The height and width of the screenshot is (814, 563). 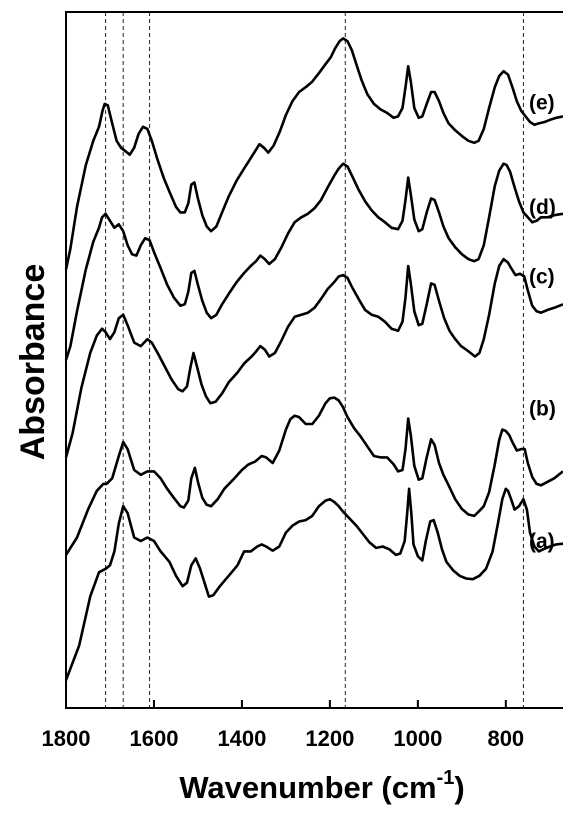 I want to click on x-tick-label-1400: 1400, so click(x=241, y=738).